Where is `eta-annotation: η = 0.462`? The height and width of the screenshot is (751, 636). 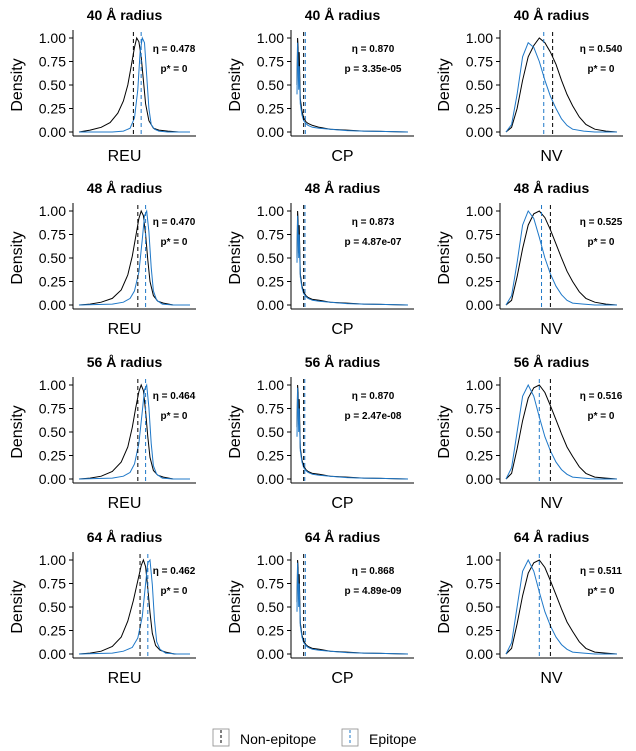
eta-annotation: η = 0.462 is located at coordinates (174, 571).